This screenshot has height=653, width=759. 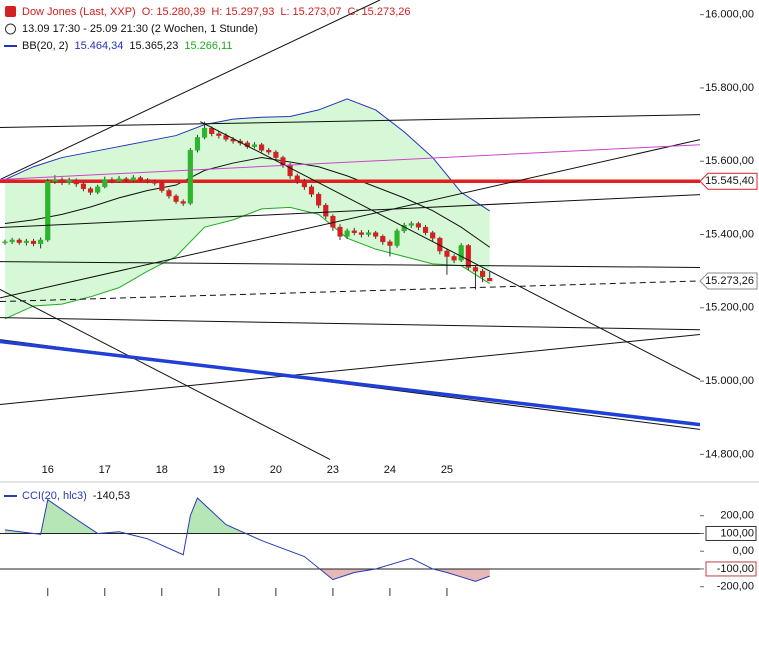 I want to click on level-box, so click(x=731, y=569).